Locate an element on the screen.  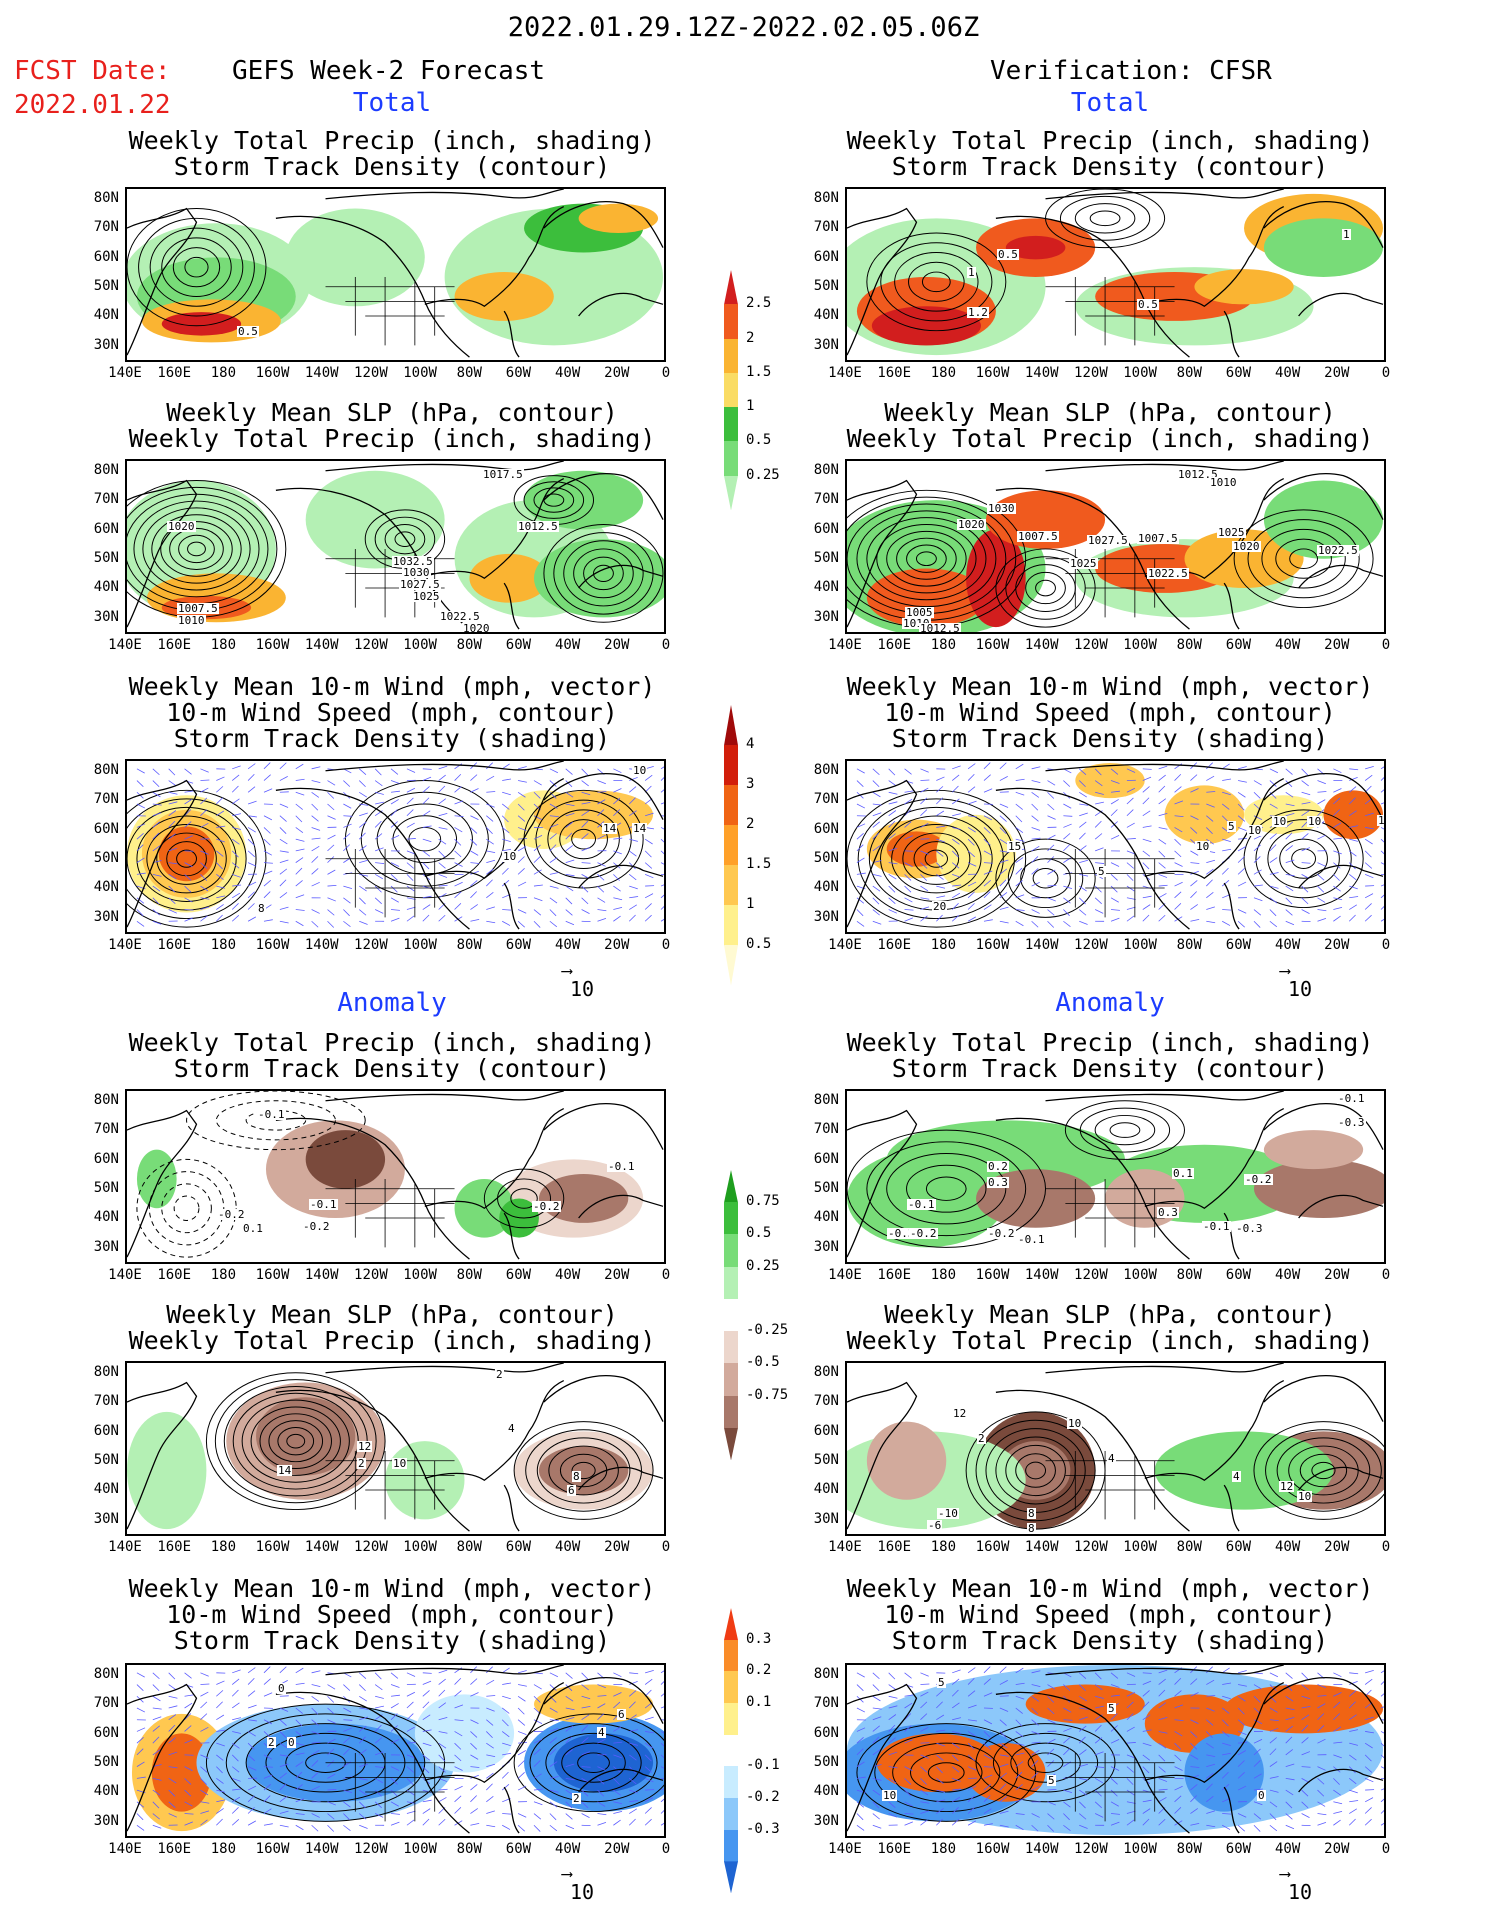
longitude-label: 100W is located at coordinates (1140, 1849).